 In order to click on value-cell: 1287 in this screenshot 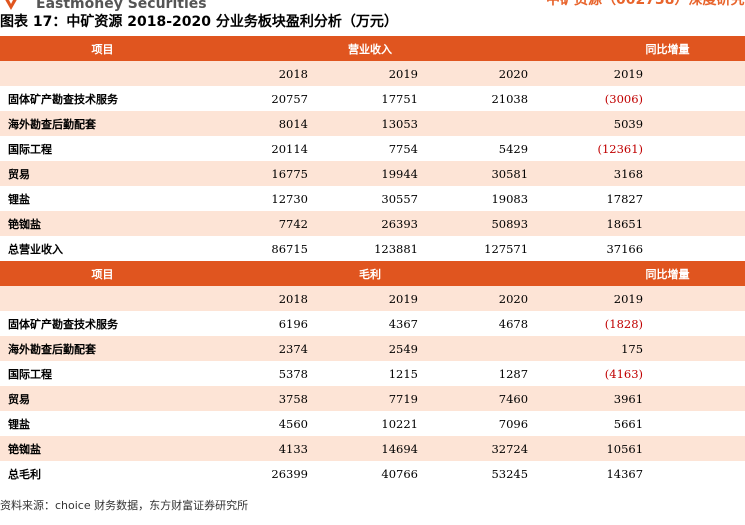, I will do `click(513, 373)`.